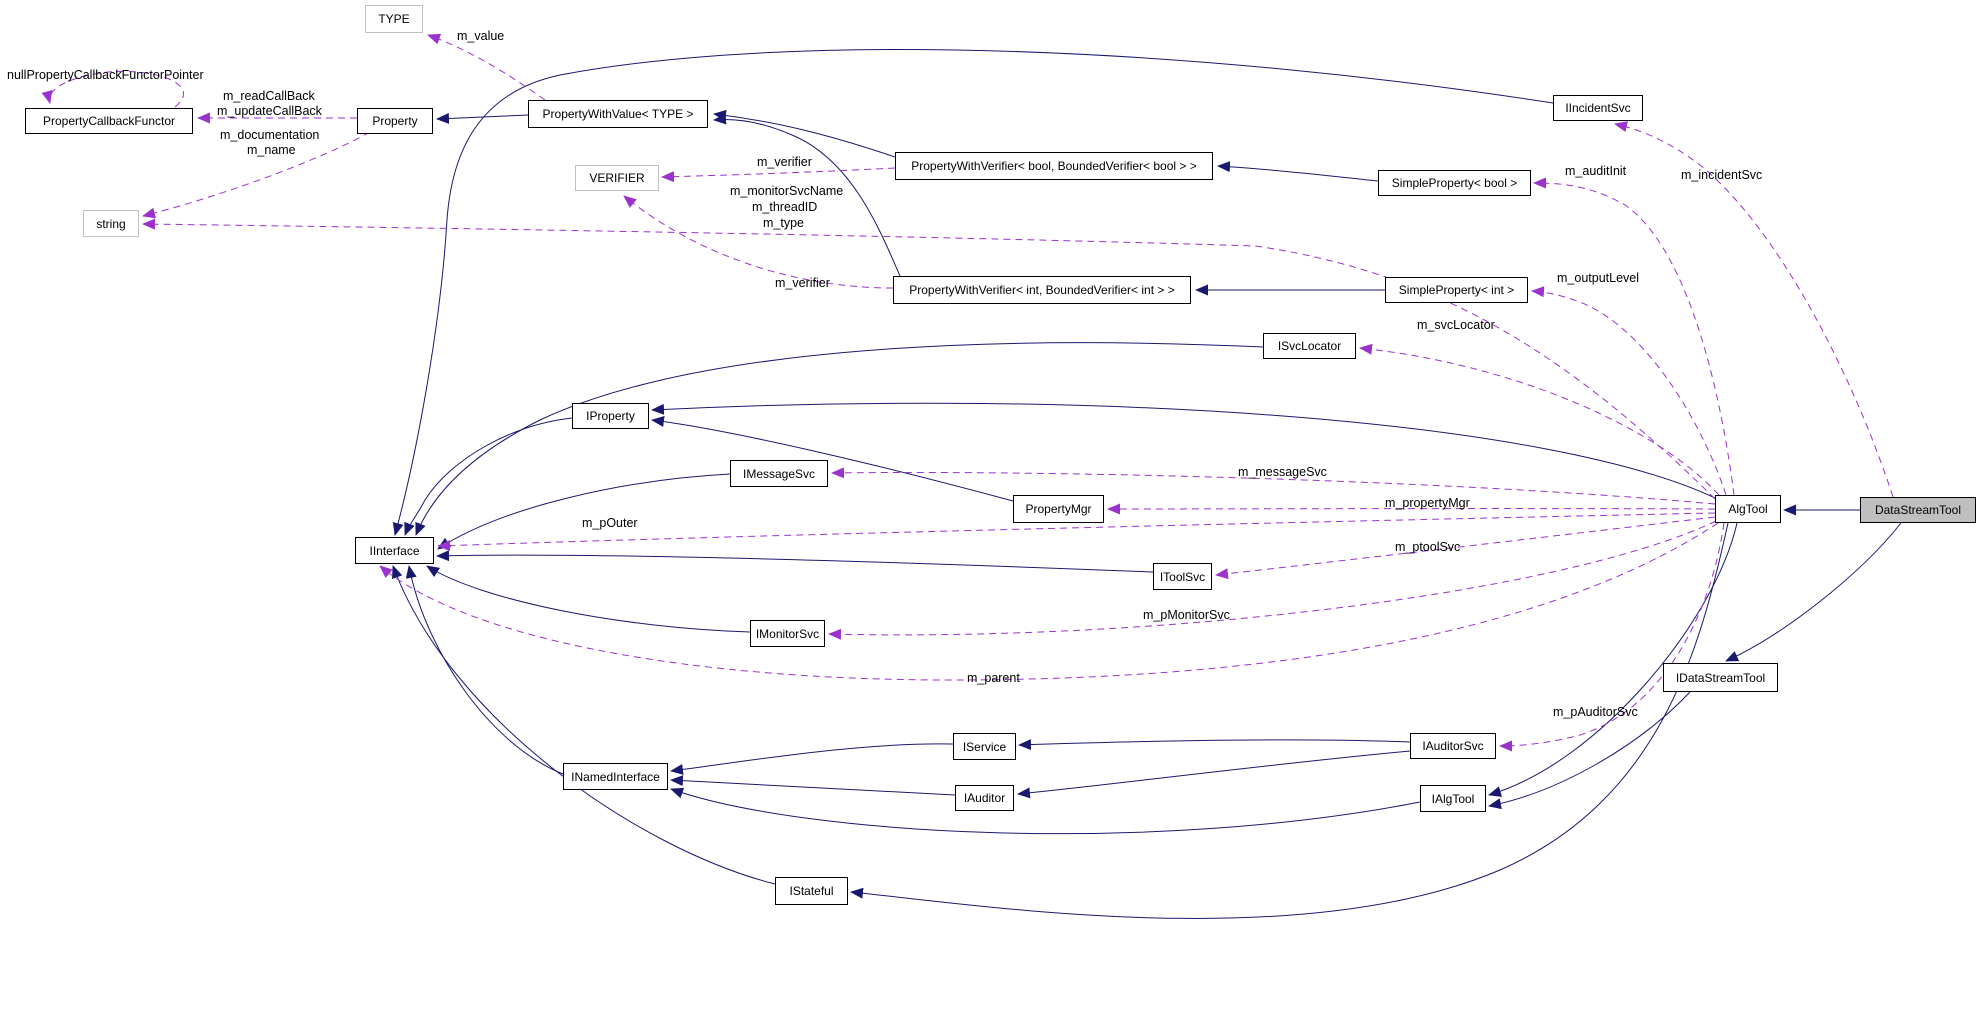 The image size is (1982, 1026). I want to click on edge-imessagesvc-iinterface, so click(584, 511).